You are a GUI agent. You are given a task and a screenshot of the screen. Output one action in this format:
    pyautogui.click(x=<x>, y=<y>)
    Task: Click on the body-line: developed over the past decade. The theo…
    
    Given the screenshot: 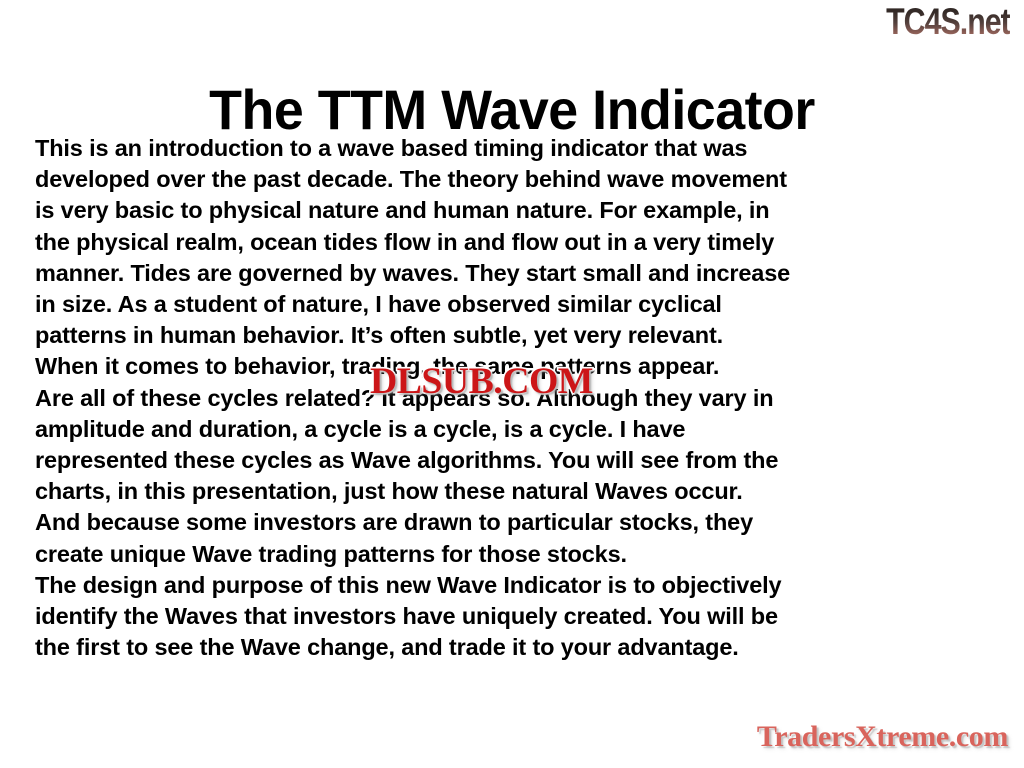 What is the action you would take?
    pyautogui.click(x=411, y=179)
    